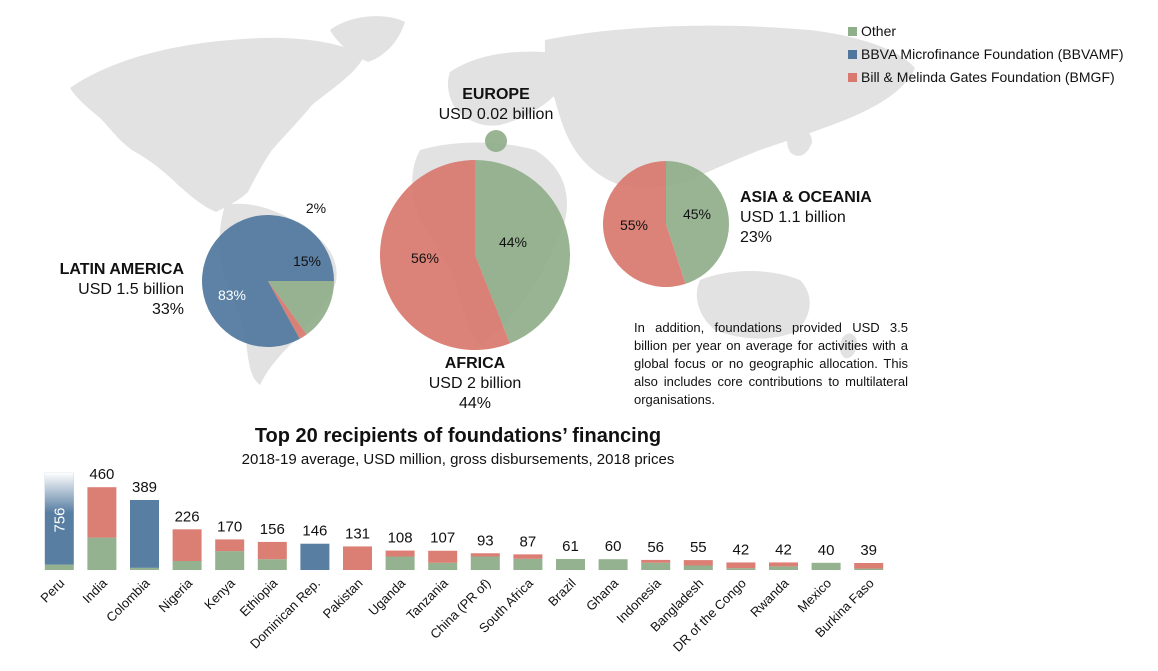  Describe the element at coordinates (272, 529) in the screenshot. I see `bar-value-ethiopia: 156` at that location.